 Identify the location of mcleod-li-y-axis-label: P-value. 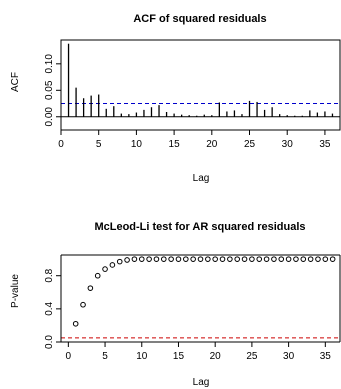
(15, 291).